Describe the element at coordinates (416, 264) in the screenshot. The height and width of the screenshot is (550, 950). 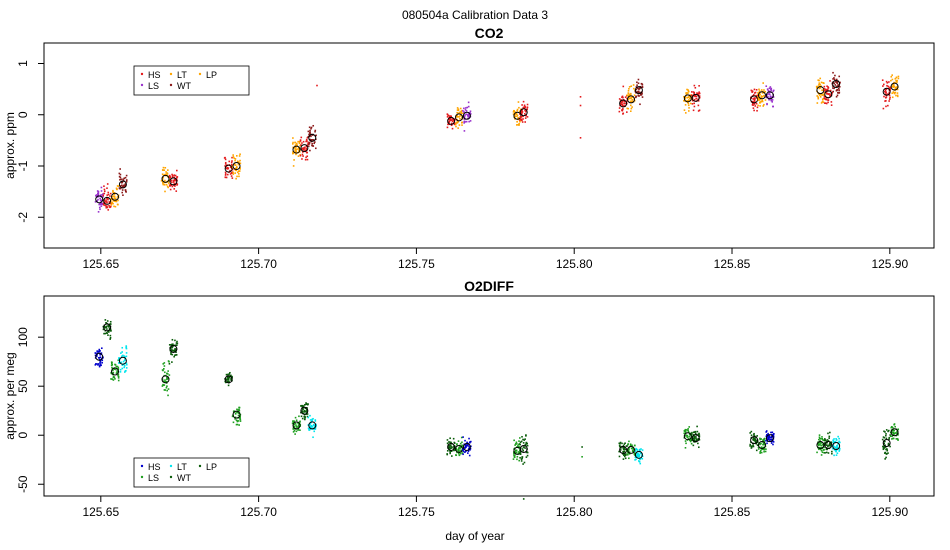
I see `x-tick-label: 125.75` at that location.